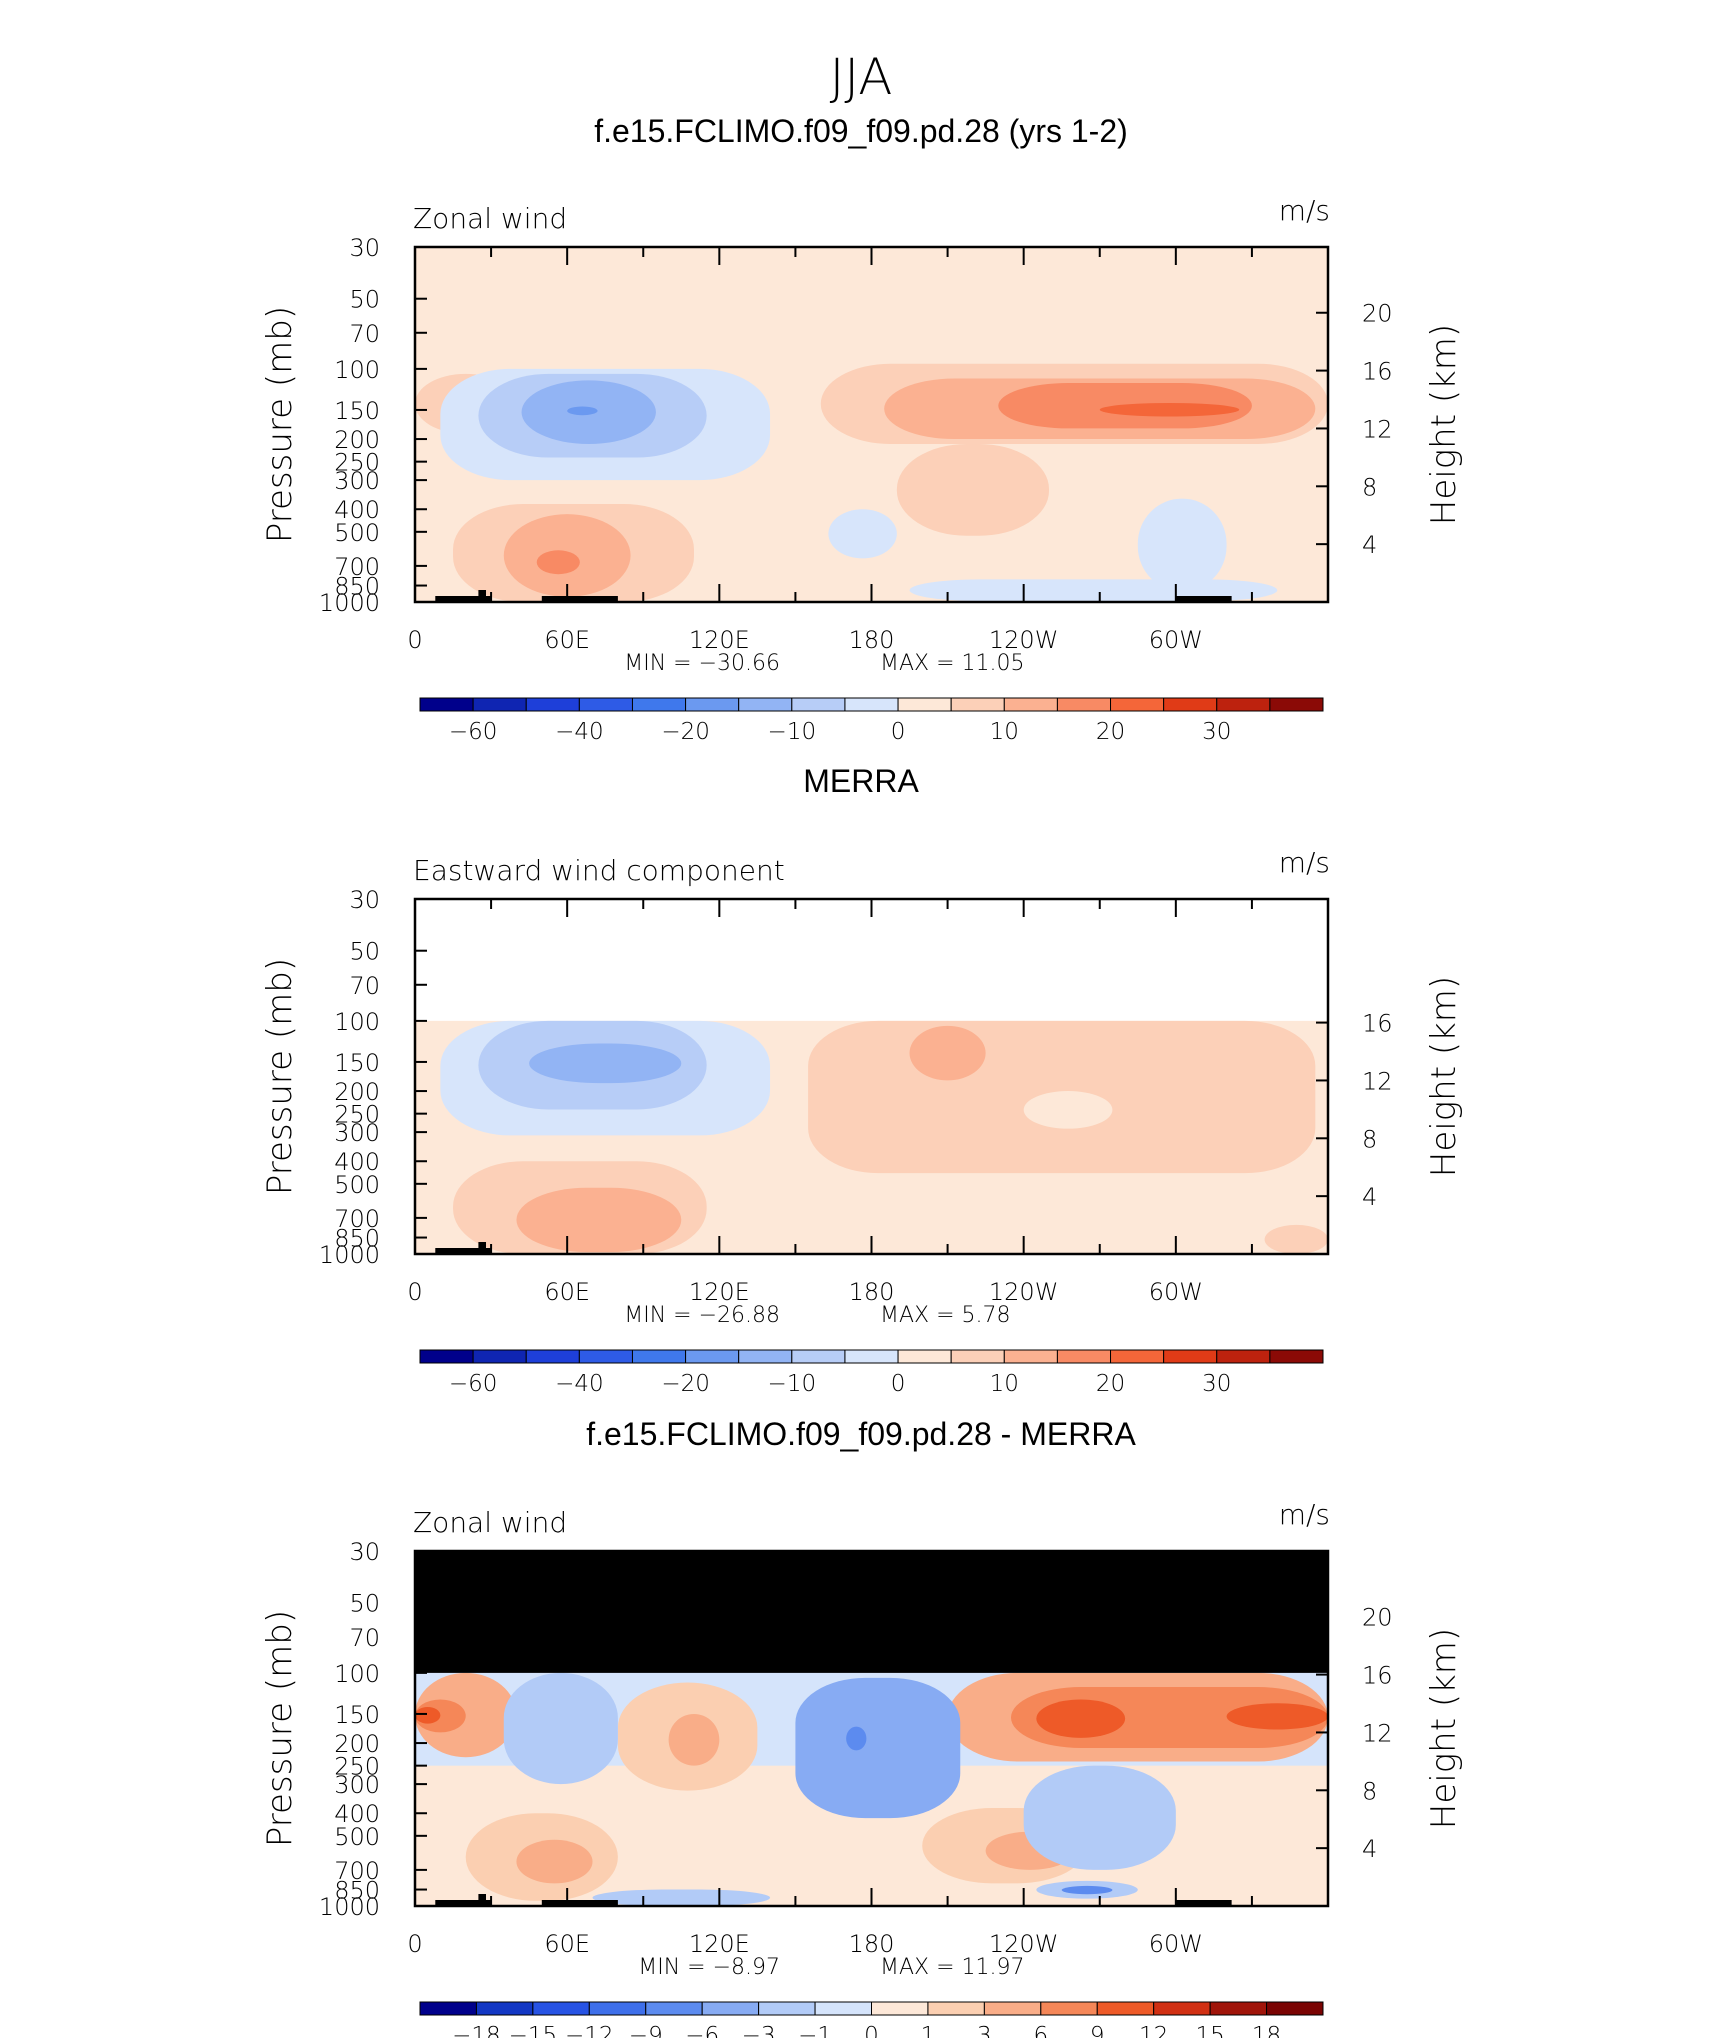 Image resolution: width=1710 pixels, height=2038 pixels. What do you see at coordinates (792, 732) in the screenshot?
I see `colorbar-label: −10` at bounding box center [792, 732].